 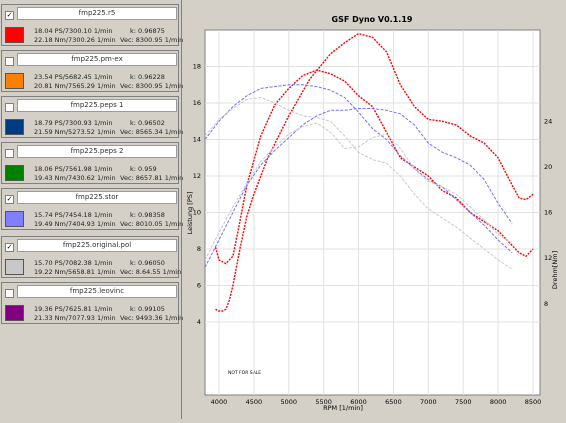 I want to click on run-name-field: fmp225.original.pol, so click(x=97, y=245).